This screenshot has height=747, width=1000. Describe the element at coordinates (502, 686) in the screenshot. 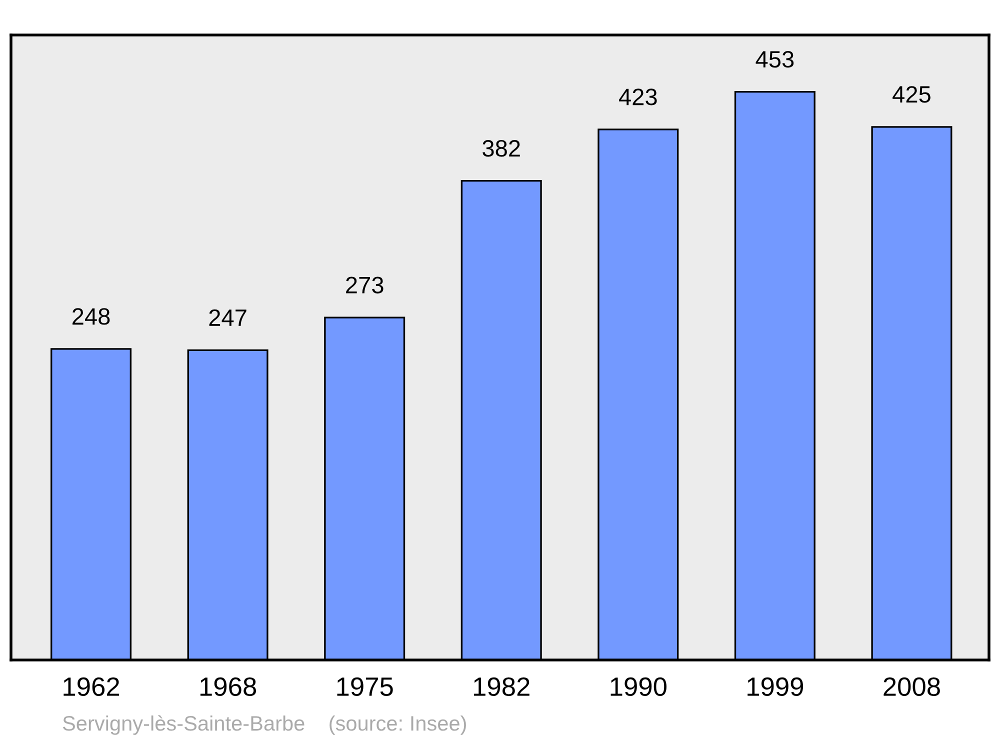

I see `x-tick-label: 1982` at that location.